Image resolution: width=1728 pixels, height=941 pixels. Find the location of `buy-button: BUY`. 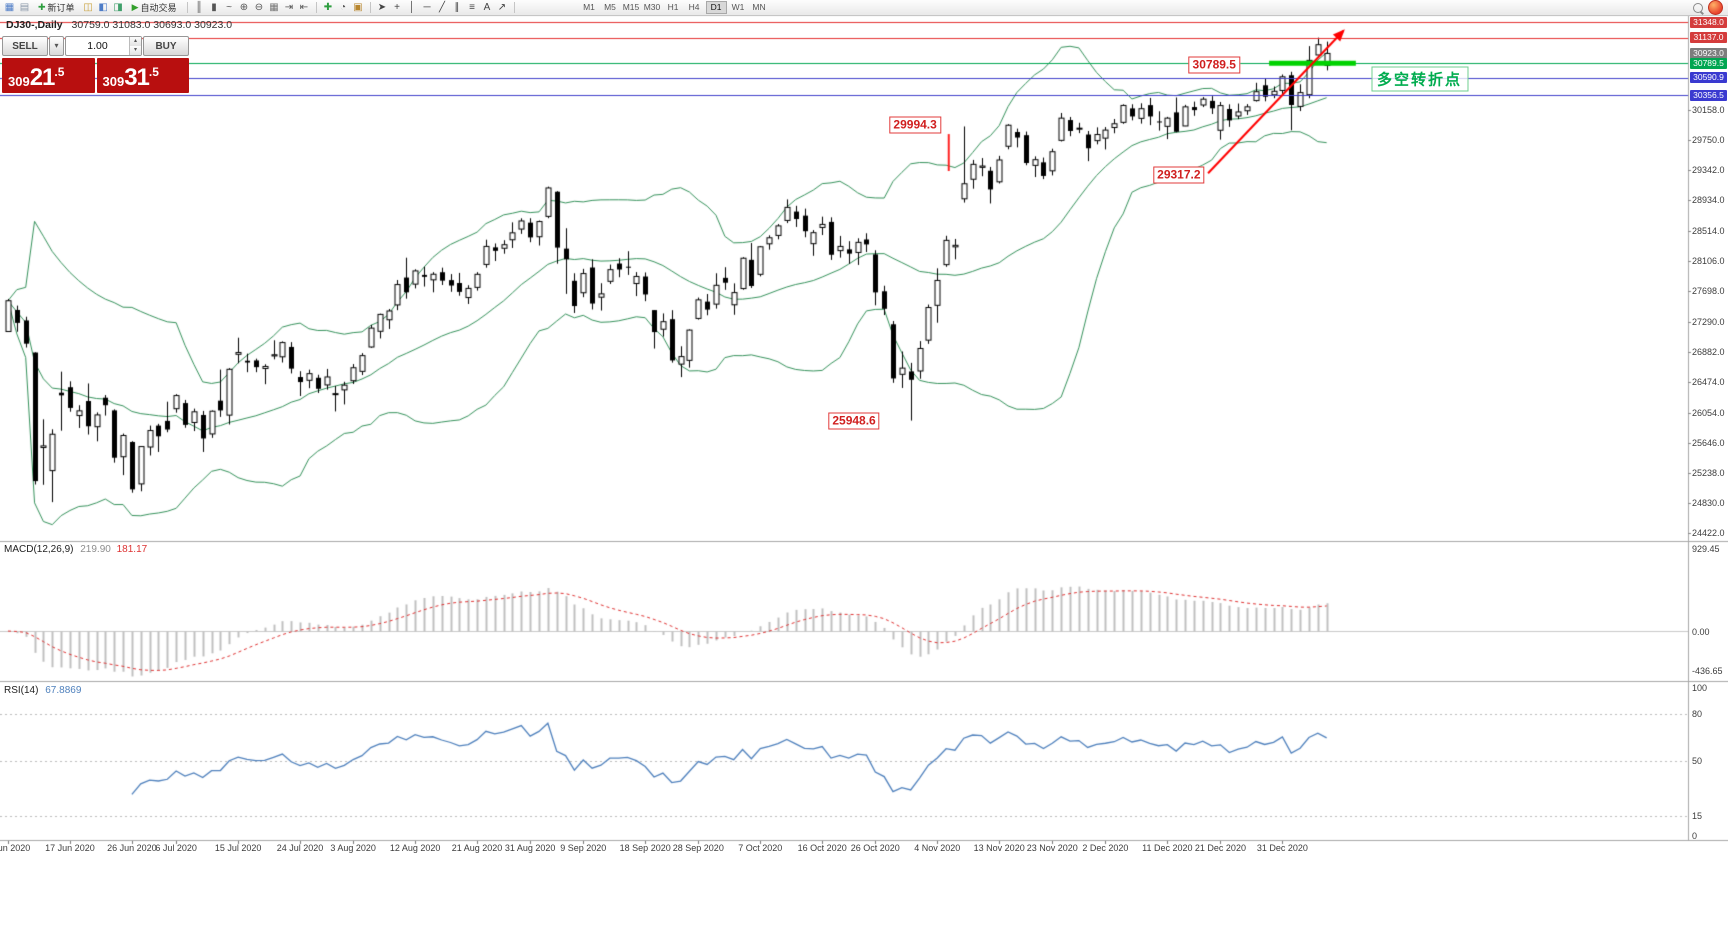

buy-button: BUY is located at coordinates (166, 46).